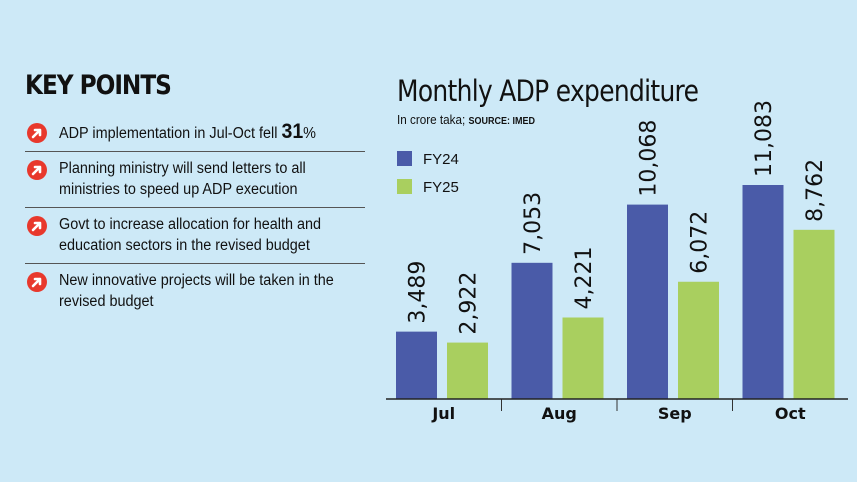 The width and height of the screenshot is (857, 482). I want to click on bar-fy25-jul, so click(467, 370).